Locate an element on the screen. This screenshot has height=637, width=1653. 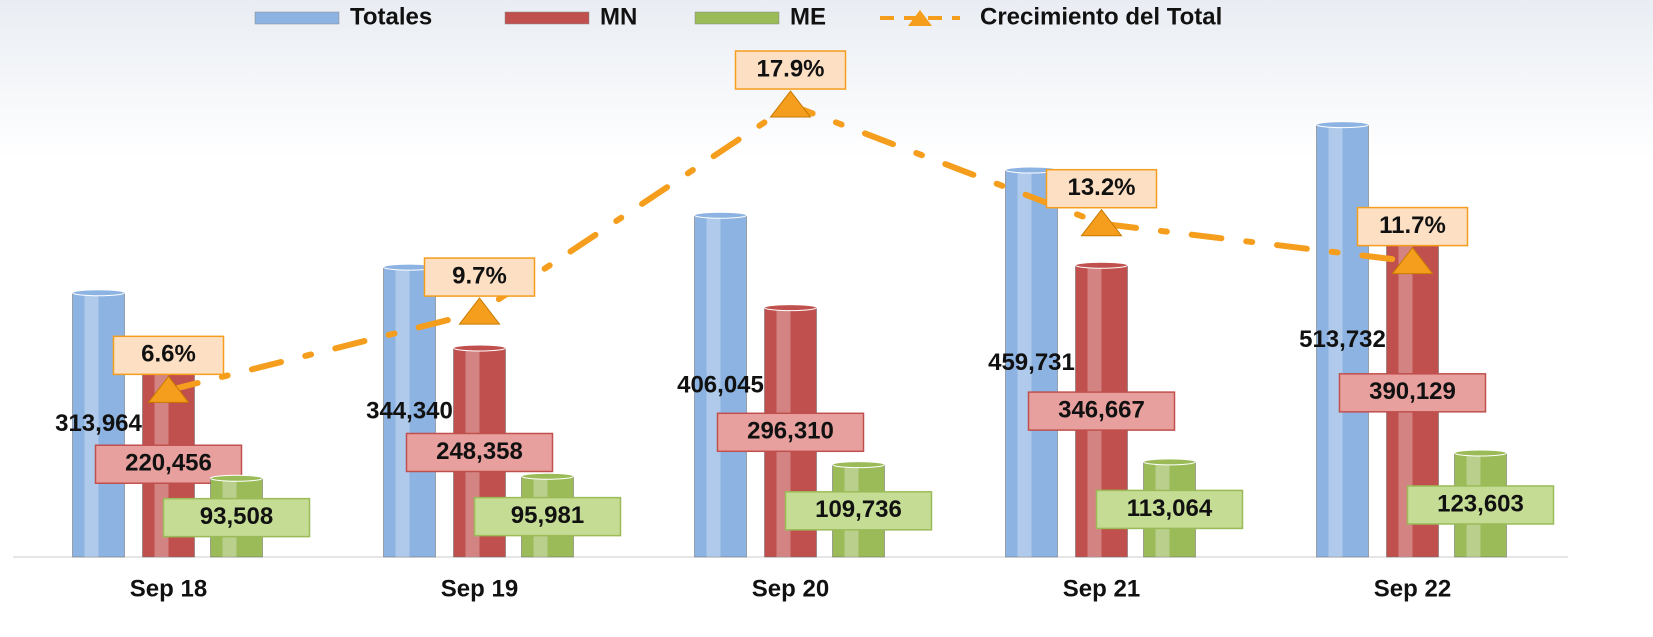
data-label: 93,508 is located at coordinates (236, 516).